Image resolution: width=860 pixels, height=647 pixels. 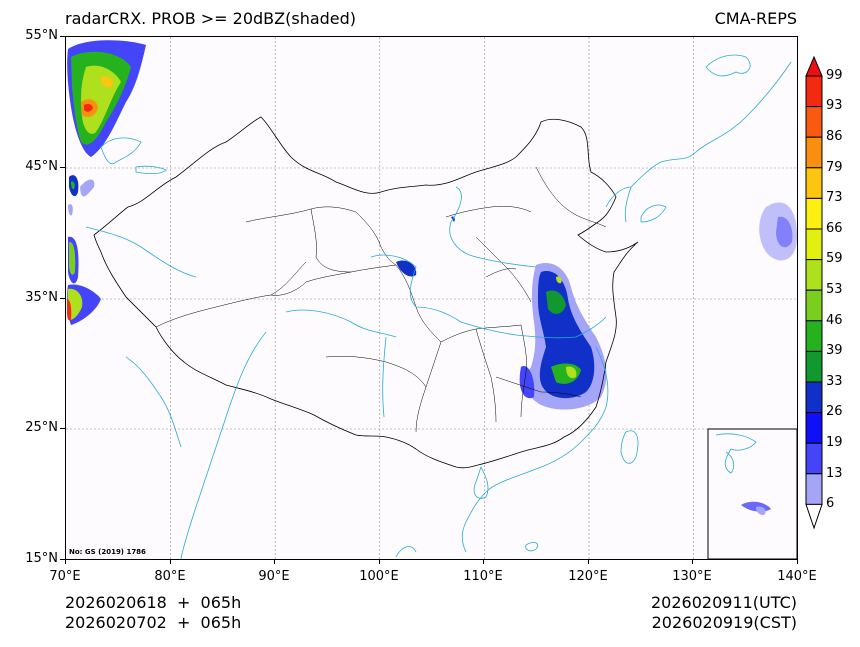 I want to click on valid-time-utc: 2026020911(UTC), so click(x=724, y=602).